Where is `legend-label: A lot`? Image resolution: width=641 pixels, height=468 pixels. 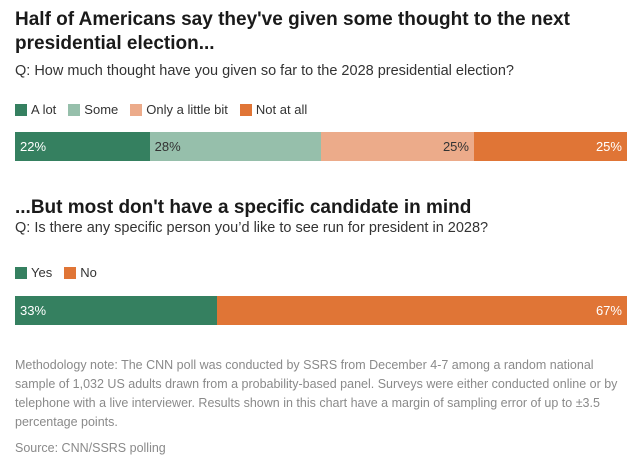 legend-label: A lot is located at coordinates (44, 109).